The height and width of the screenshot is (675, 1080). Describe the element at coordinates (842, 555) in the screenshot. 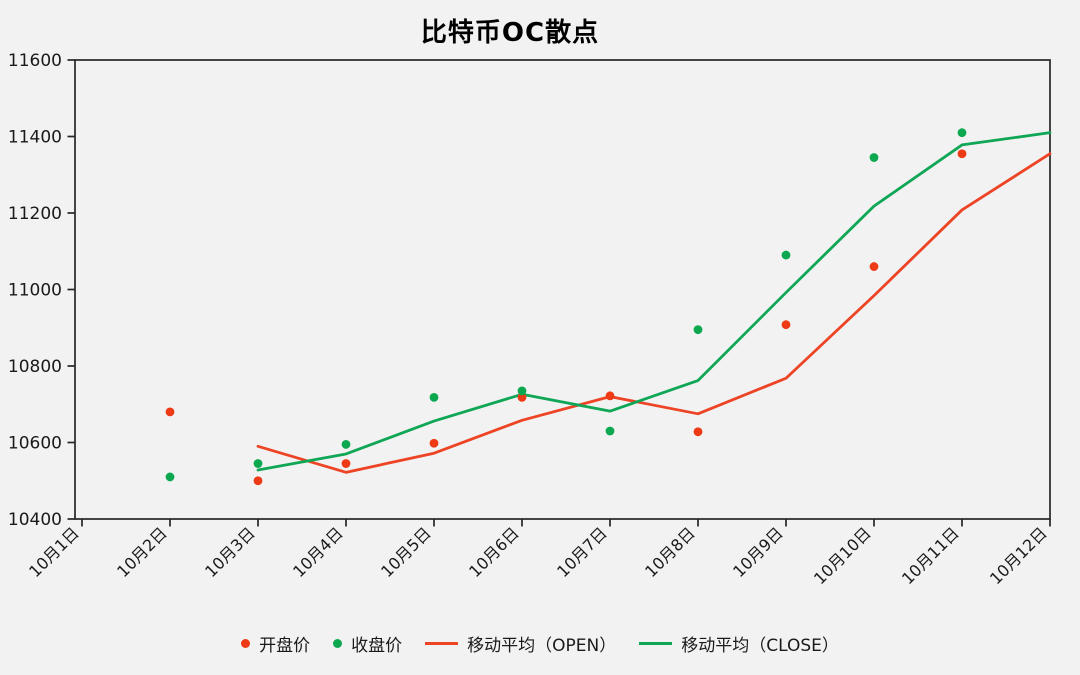

I see `x-tick-label: 10月10日` at that location.